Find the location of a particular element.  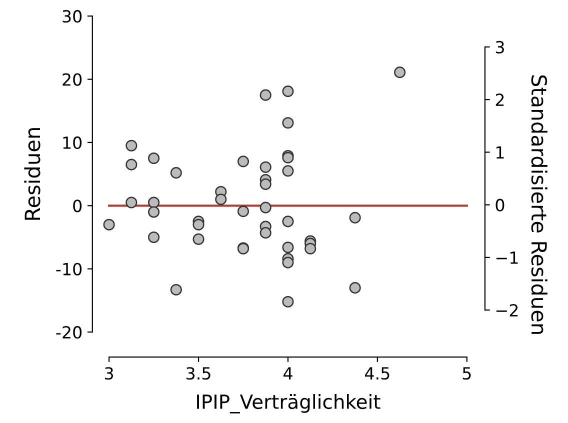

y2-tick-label: 1 is located at coordinates (500, 152).